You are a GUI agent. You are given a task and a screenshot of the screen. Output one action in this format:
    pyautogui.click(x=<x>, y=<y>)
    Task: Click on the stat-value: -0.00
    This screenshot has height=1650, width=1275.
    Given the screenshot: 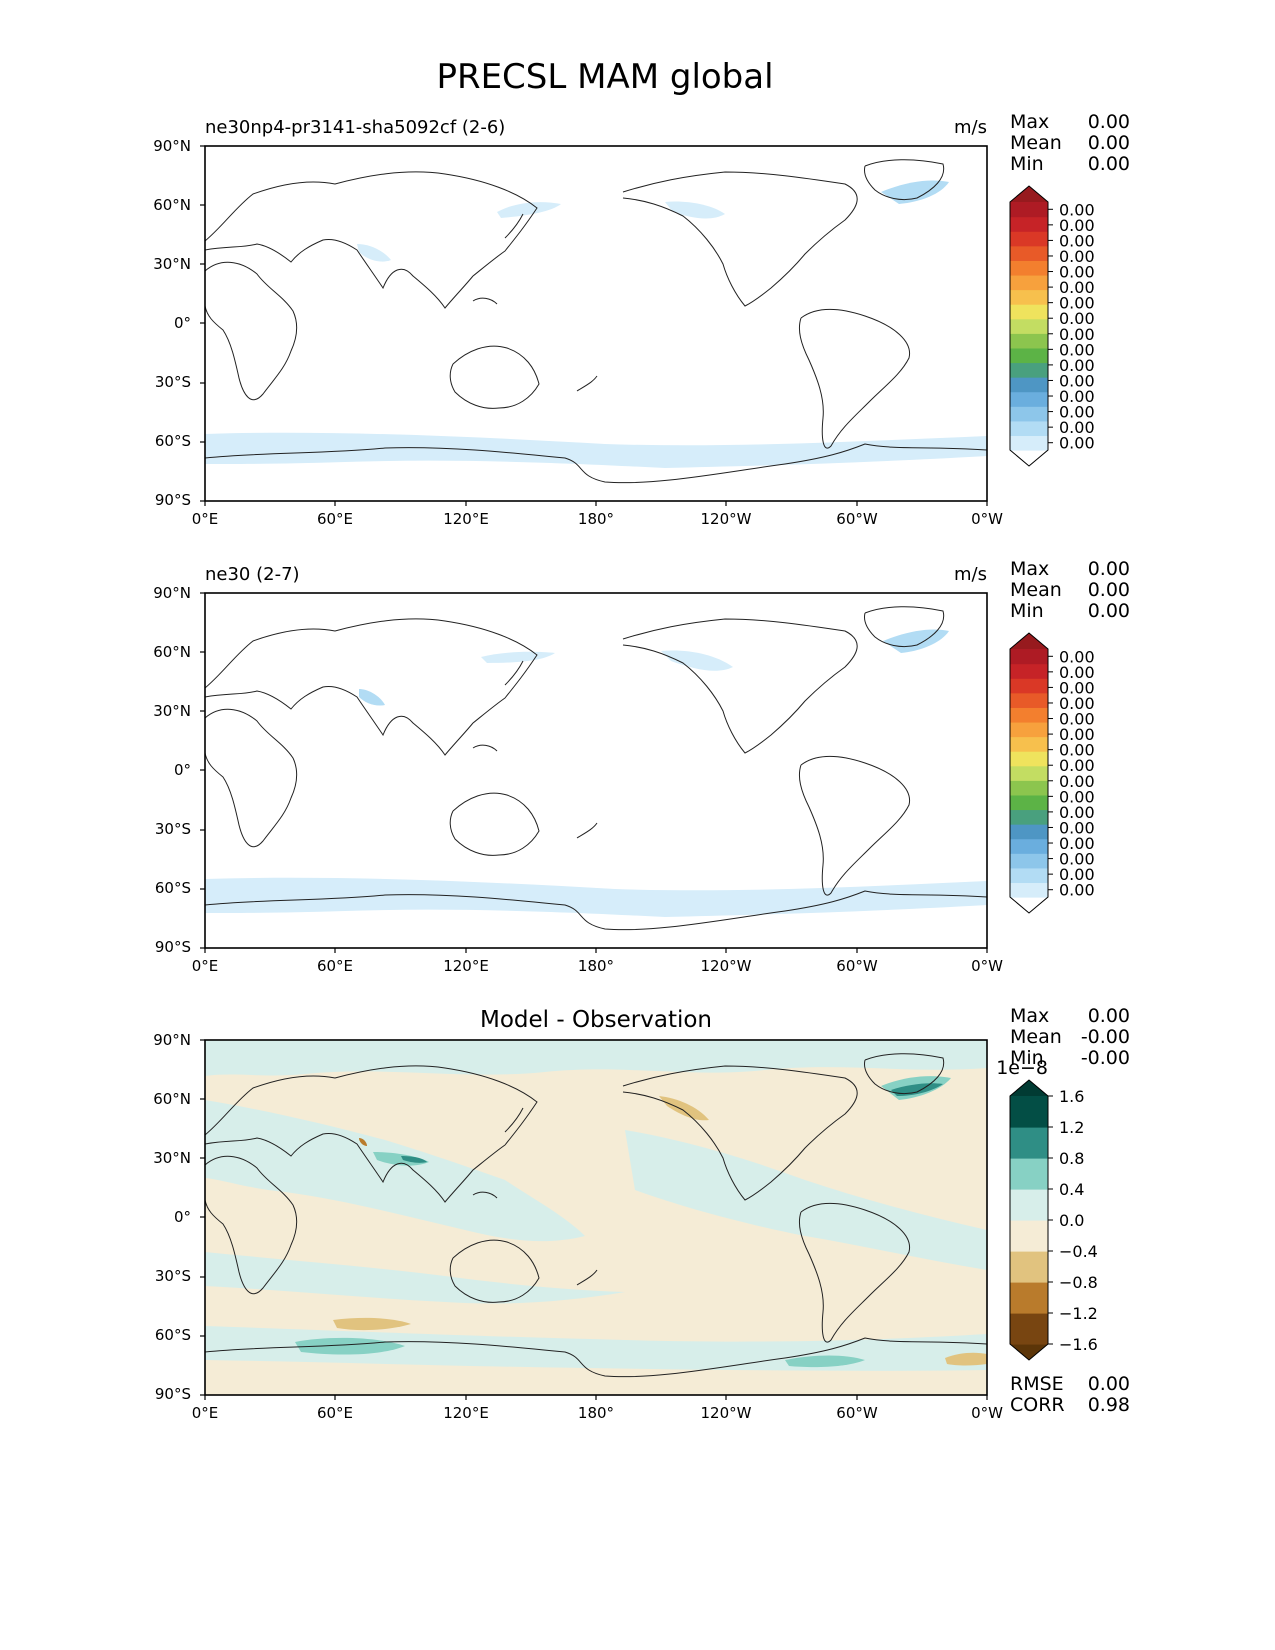 What is the action you would take?
    pyautogui.click(x=1105, y=1058)
    